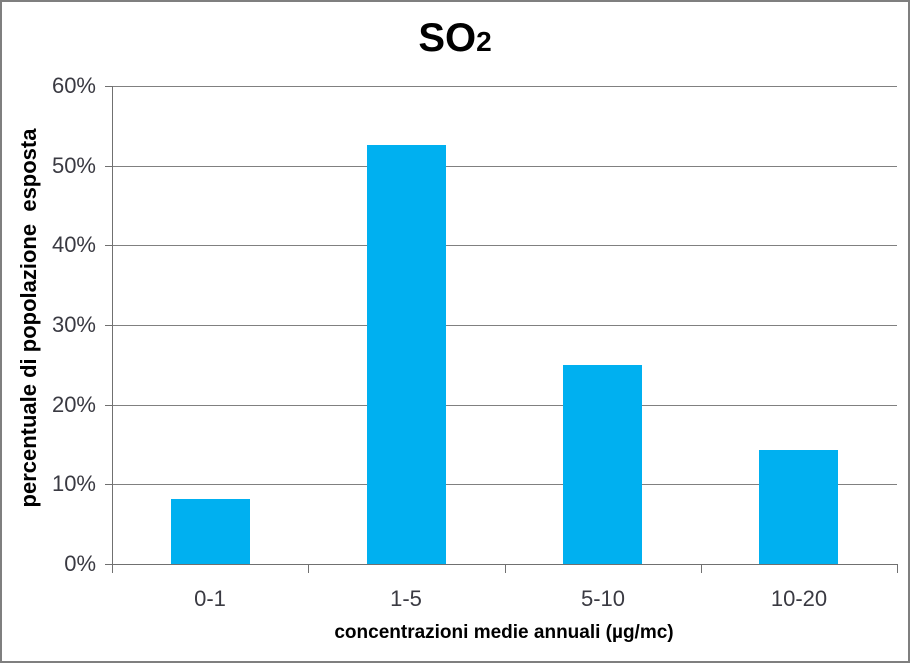 Image resolution: width=910 pixels, height=663 pixels. Describe the element at coordinates (73, 483) in the screenshot. I see `y-tick-label: 10%` at that location.